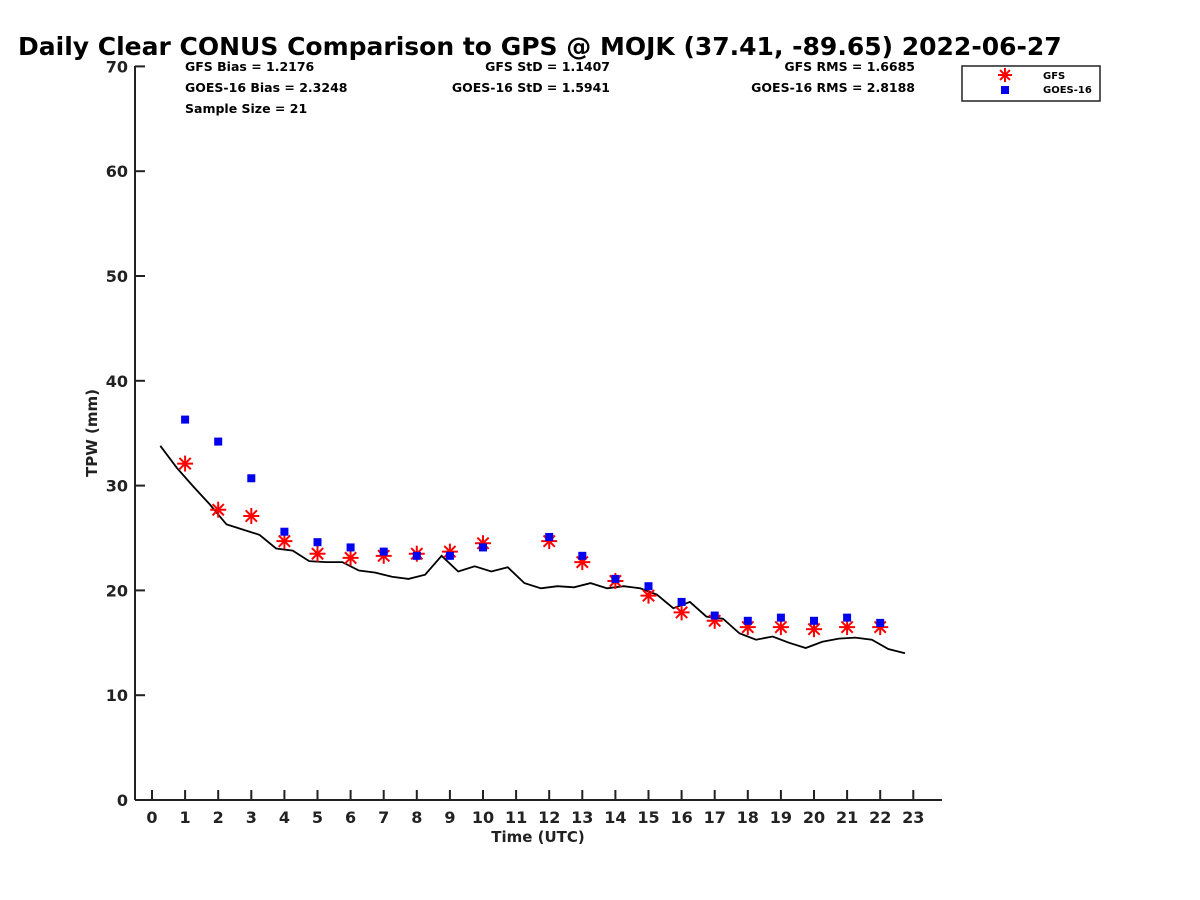  Describe the element at coordinates (117, 276) in the screenshot. I see `y-tick-label: 50` at that location.